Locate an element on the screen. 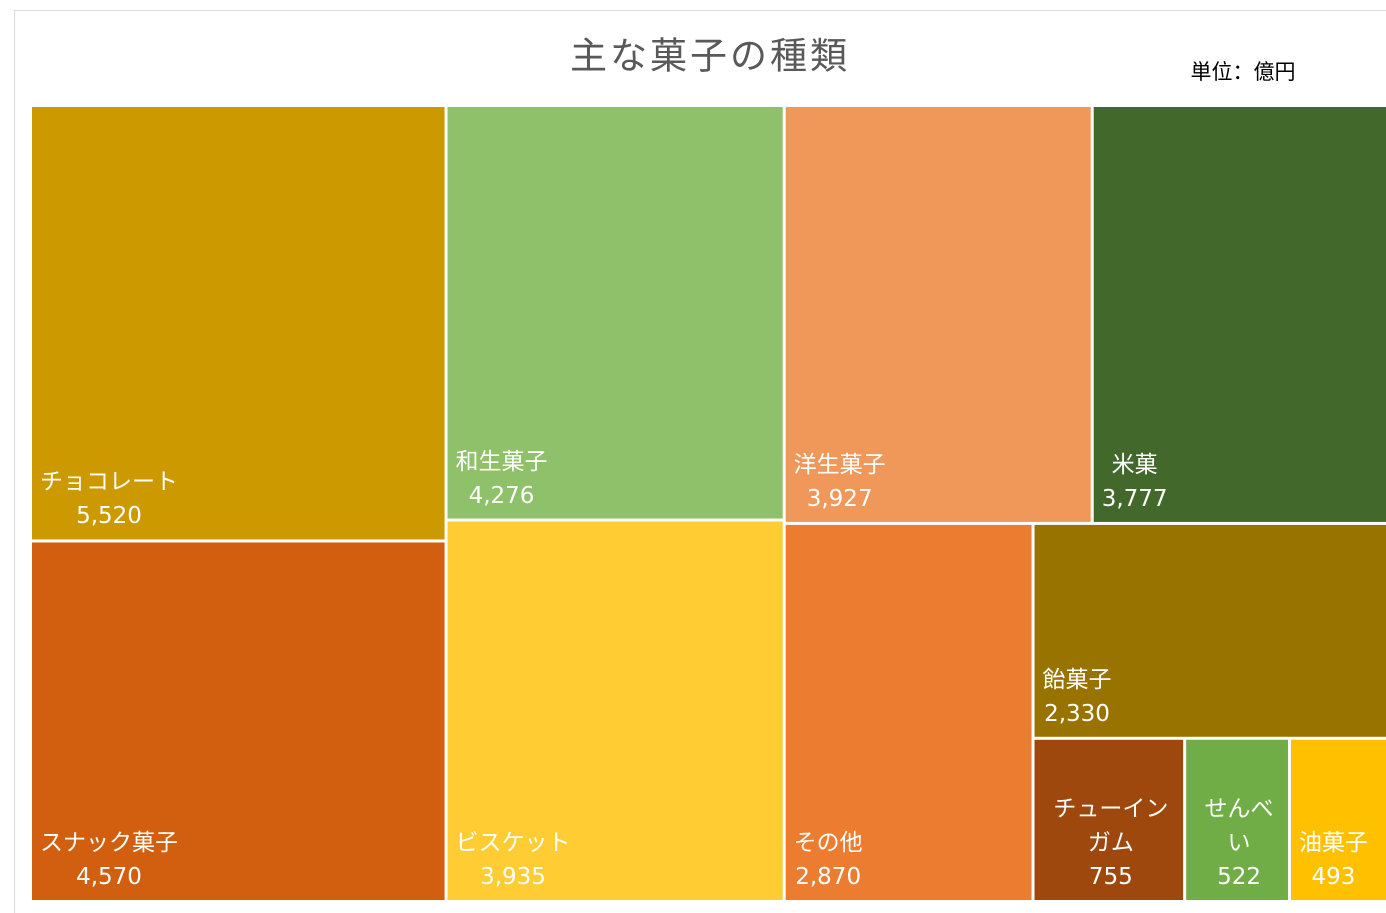 This screenshot has width=1386, height=913. value-label: 3,927 is located at coordinates (839, 498).